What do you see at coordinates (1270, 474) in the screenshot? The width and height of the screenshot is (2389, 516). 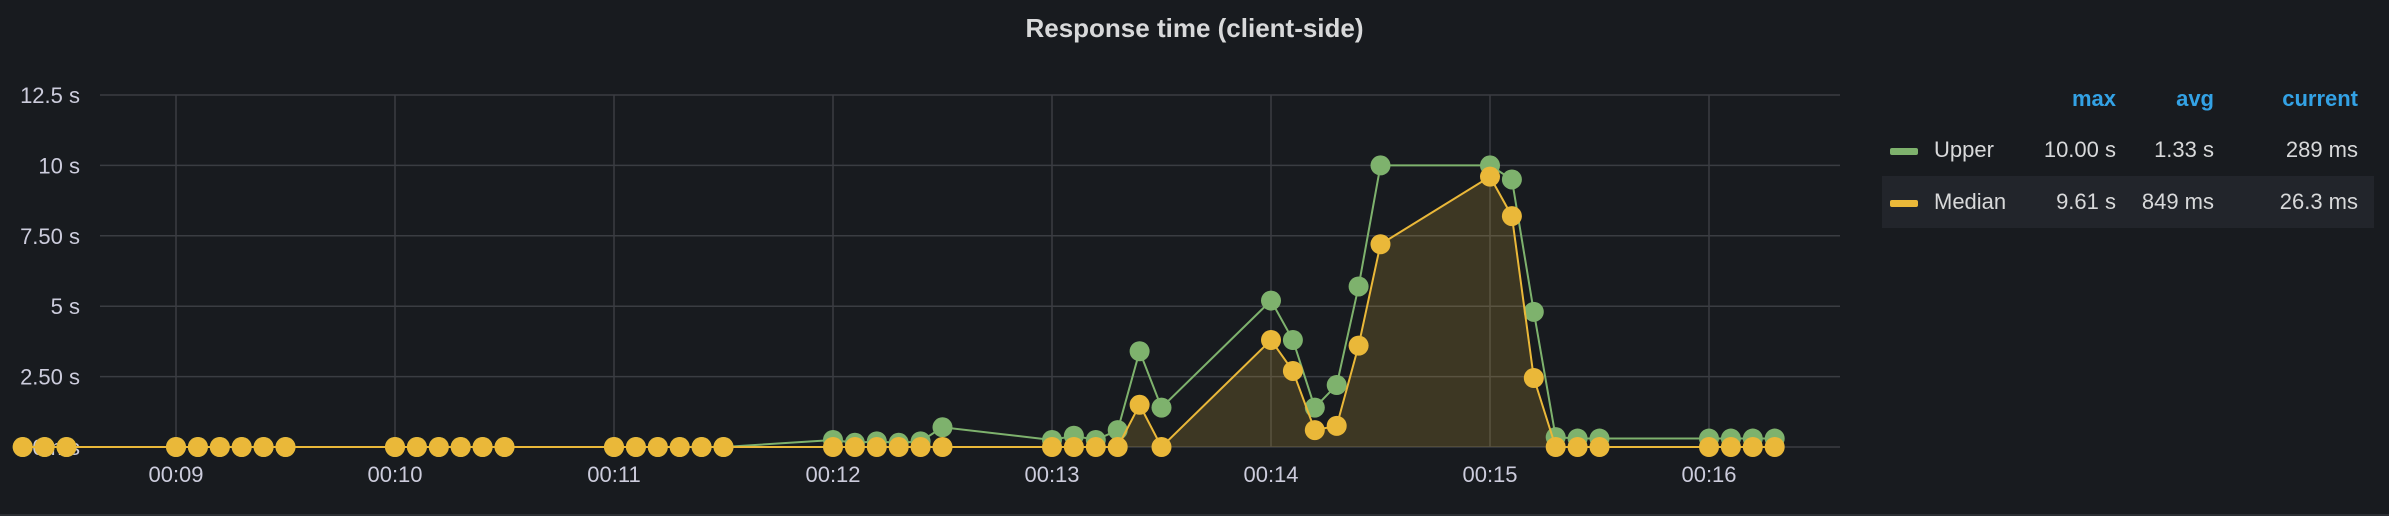 I see `x-tick-label: 00:14` at bounding box center [1270, 474].